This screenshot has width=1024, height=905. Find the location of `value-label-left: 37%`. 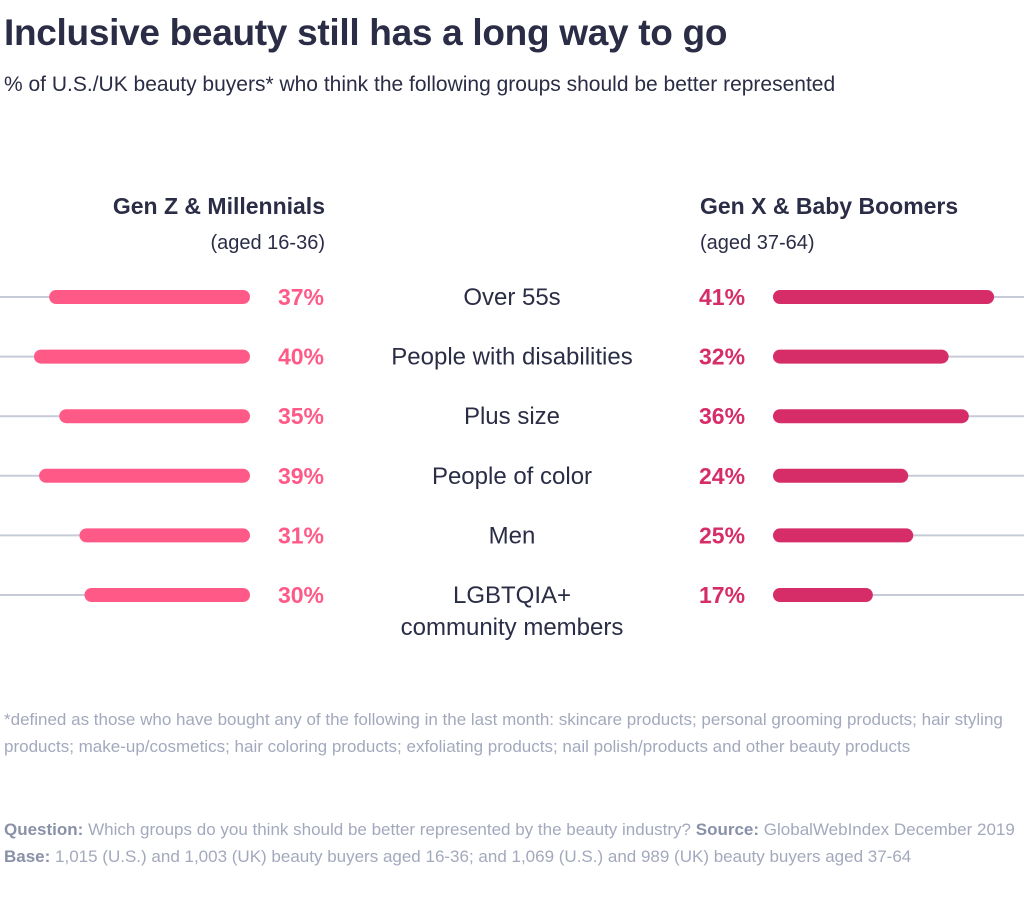

value-label-left: 37% is located at coordinates (301, 297).